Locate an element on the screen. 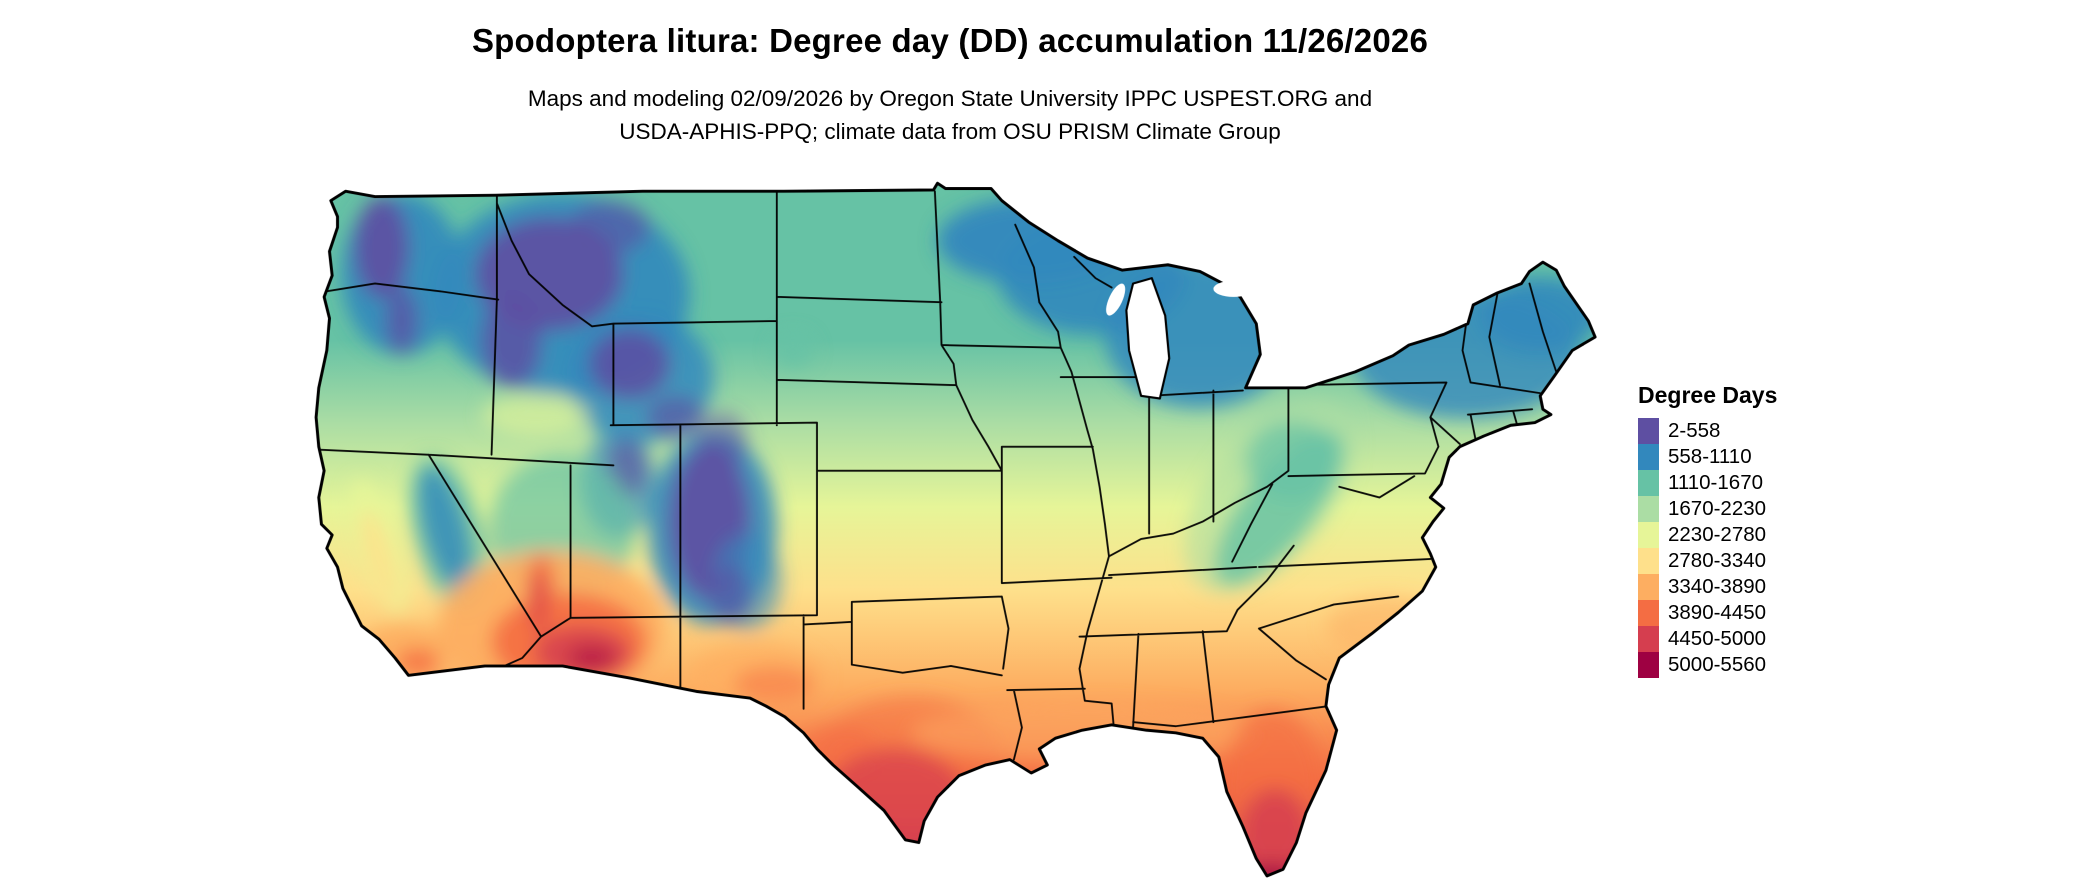 This screenshot has height=892, width=2100. legend-row: 1670-2230 is located at coordinates (1707, 509).